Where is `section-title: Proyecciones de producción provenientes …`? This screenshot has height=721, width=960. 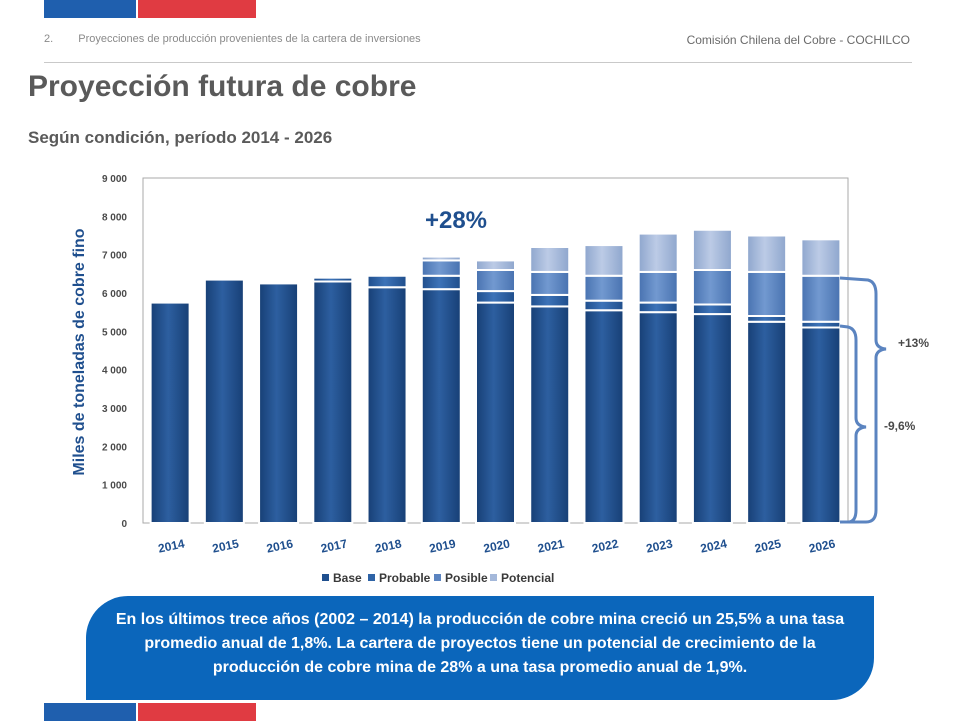
section-title: Proyecciones de producción provenientes … is located at coordinates (249, 39).